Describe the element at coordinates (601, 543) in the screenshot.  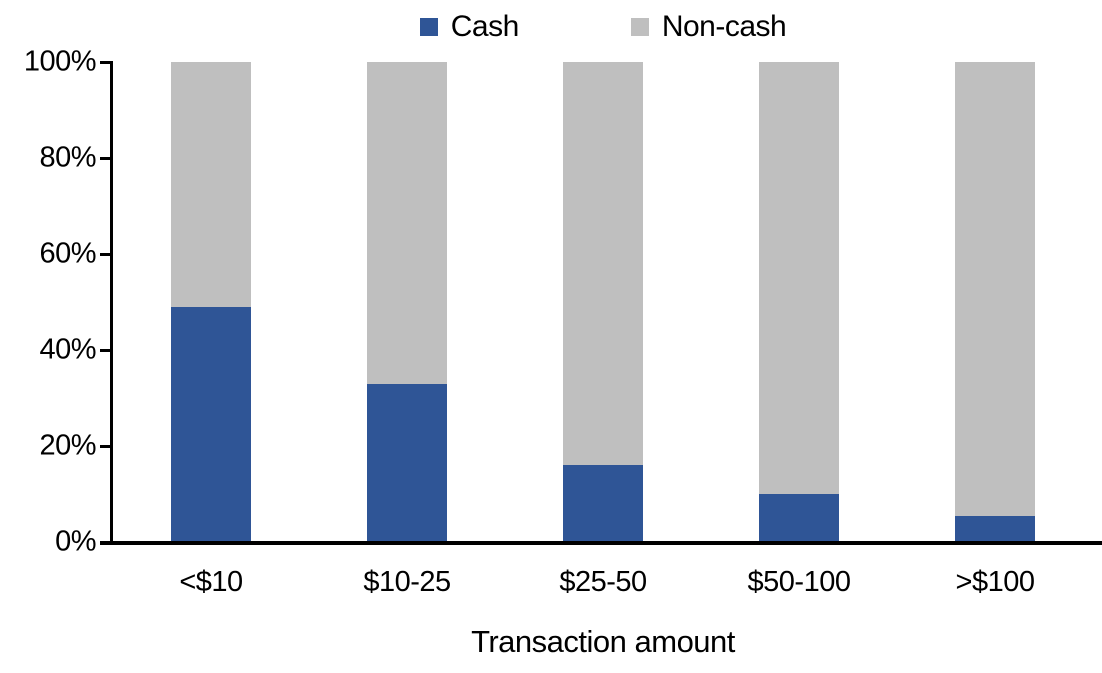
I see `x-axis-line` at that location.